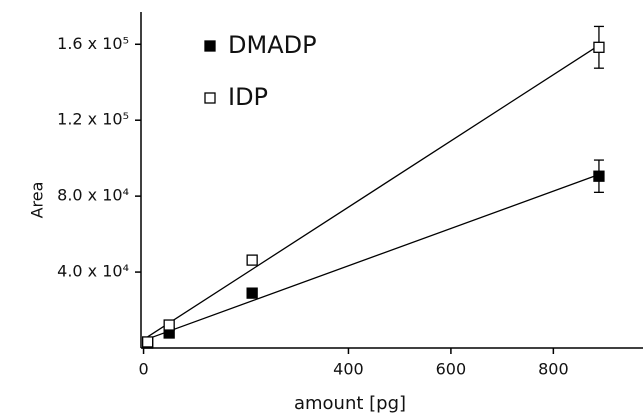 The image size is (643, 416). I want to click on y-tick-label: 8.0 x 10⁴, so click(93, 195).